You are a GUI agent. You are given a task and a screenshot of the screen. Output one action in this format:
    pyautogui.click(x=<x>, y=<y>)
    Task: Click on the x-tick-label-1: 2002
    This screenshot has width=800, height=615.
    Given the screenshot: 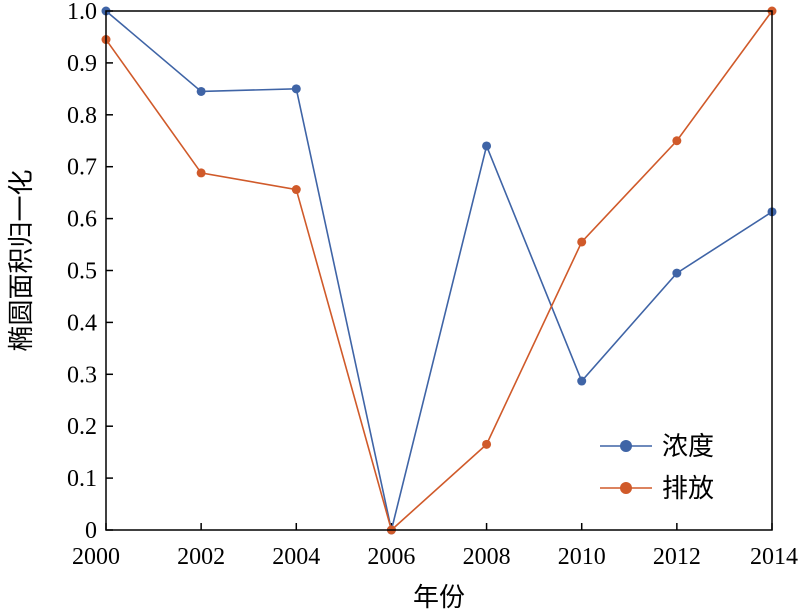 What is the action you would take?
    pyautogui.click(x=201, y=557)
    